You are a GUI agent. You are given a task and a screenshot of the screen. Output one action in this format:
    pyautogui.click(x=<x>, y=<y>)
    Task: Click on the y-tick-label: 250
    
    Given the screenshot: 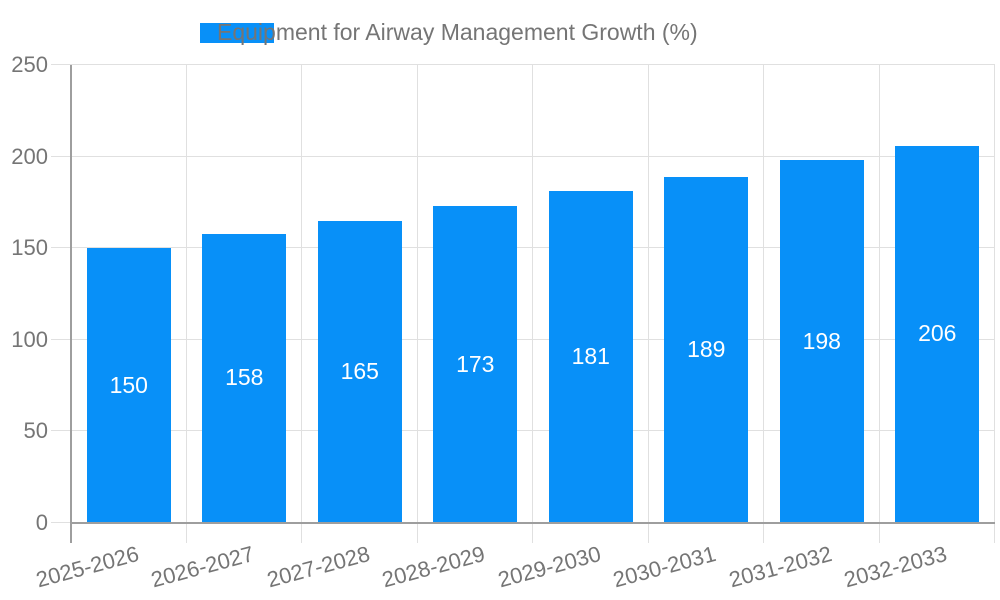 What is the action you would take?
    pyautogui.click(x=29, y=64)
    